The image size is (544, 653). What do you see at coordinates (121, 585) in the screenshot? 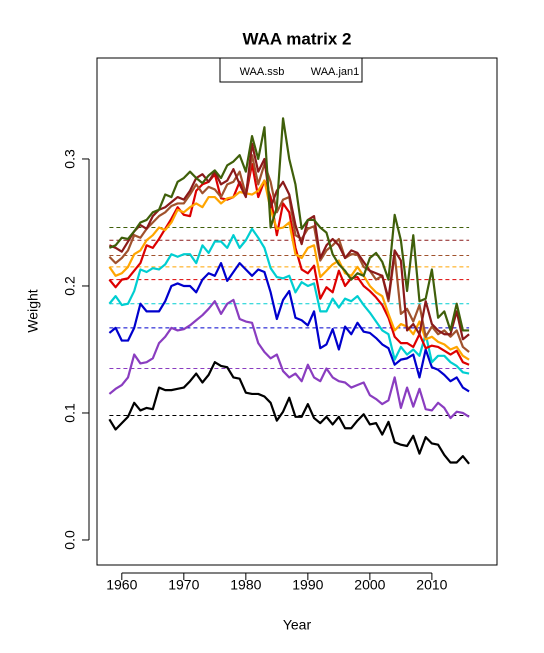
I see `x-tick-label: 1960` at bounding box center [121, 585].